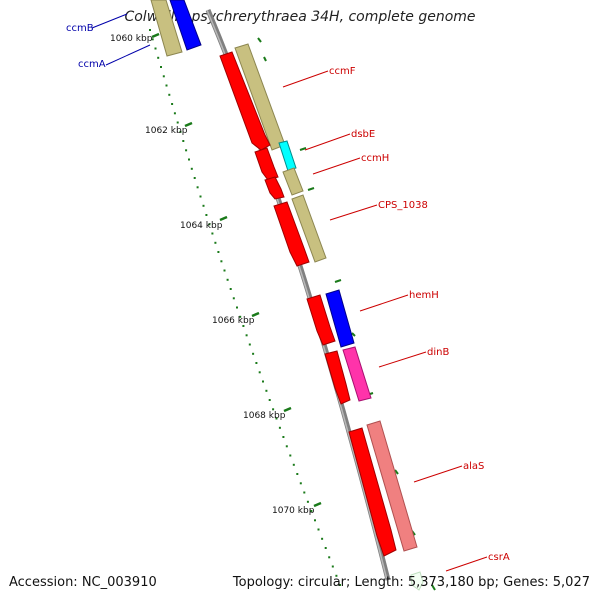  Describe the element at coordinates (466, 564) in the screenshot. I see `leader-csrA` at that location.